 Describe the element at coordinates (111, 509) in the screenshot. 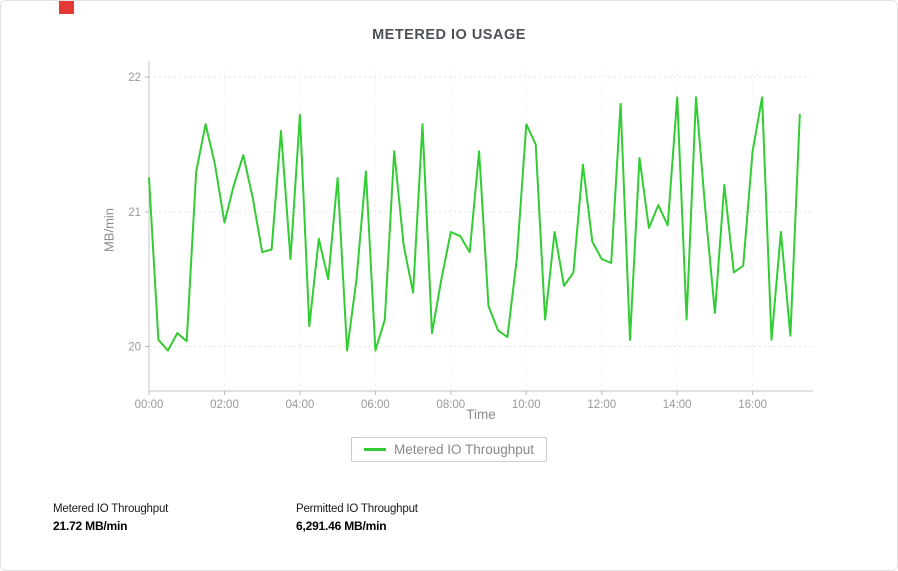

I see `stat-label: Metered IO Throughput` at that location.